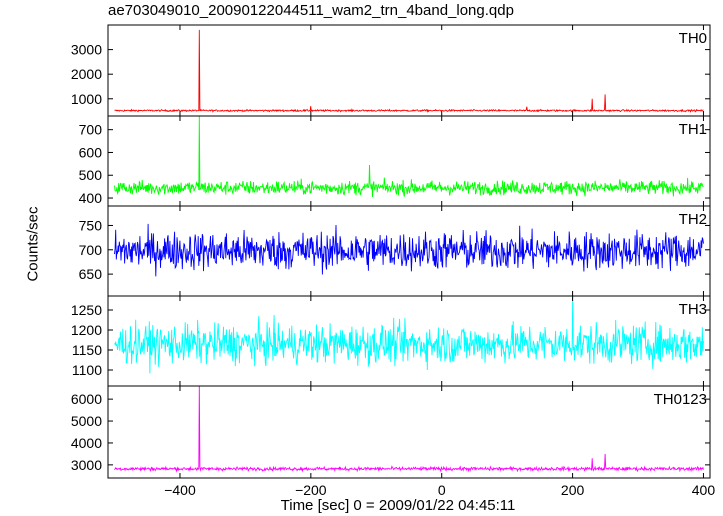 Image resolution: width=723 pixels, height=516 pixels. Describe the element at coordinates (409, 429) in the screenshot. I see `series-line-th0123` at that location.